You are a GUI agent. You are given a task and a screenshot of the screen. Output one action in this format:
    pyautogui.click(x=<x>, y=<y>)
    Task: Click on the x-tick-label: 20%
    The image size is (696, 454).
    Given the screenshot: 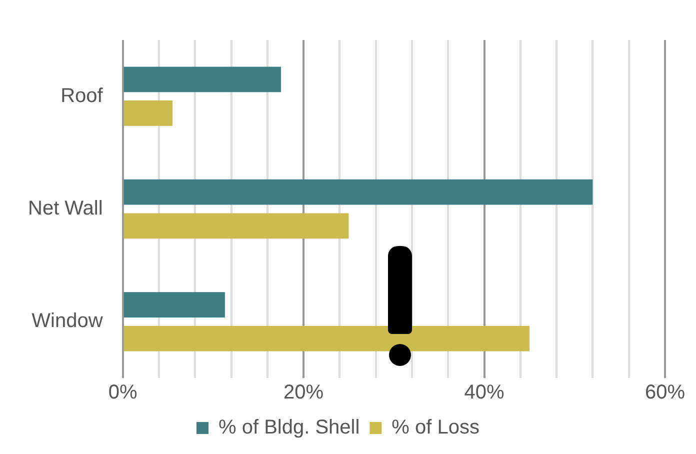 What is the action you would take?
    pyautogui.click(x=304, y=393)
    